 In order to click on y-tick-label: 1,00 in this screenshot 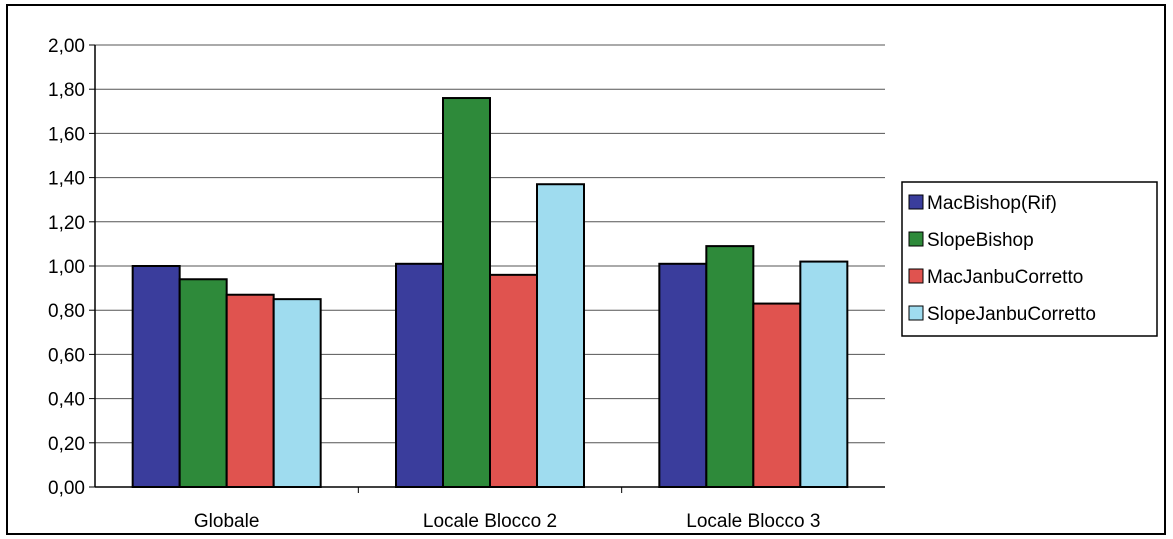, I will do `click(66, 267)`.